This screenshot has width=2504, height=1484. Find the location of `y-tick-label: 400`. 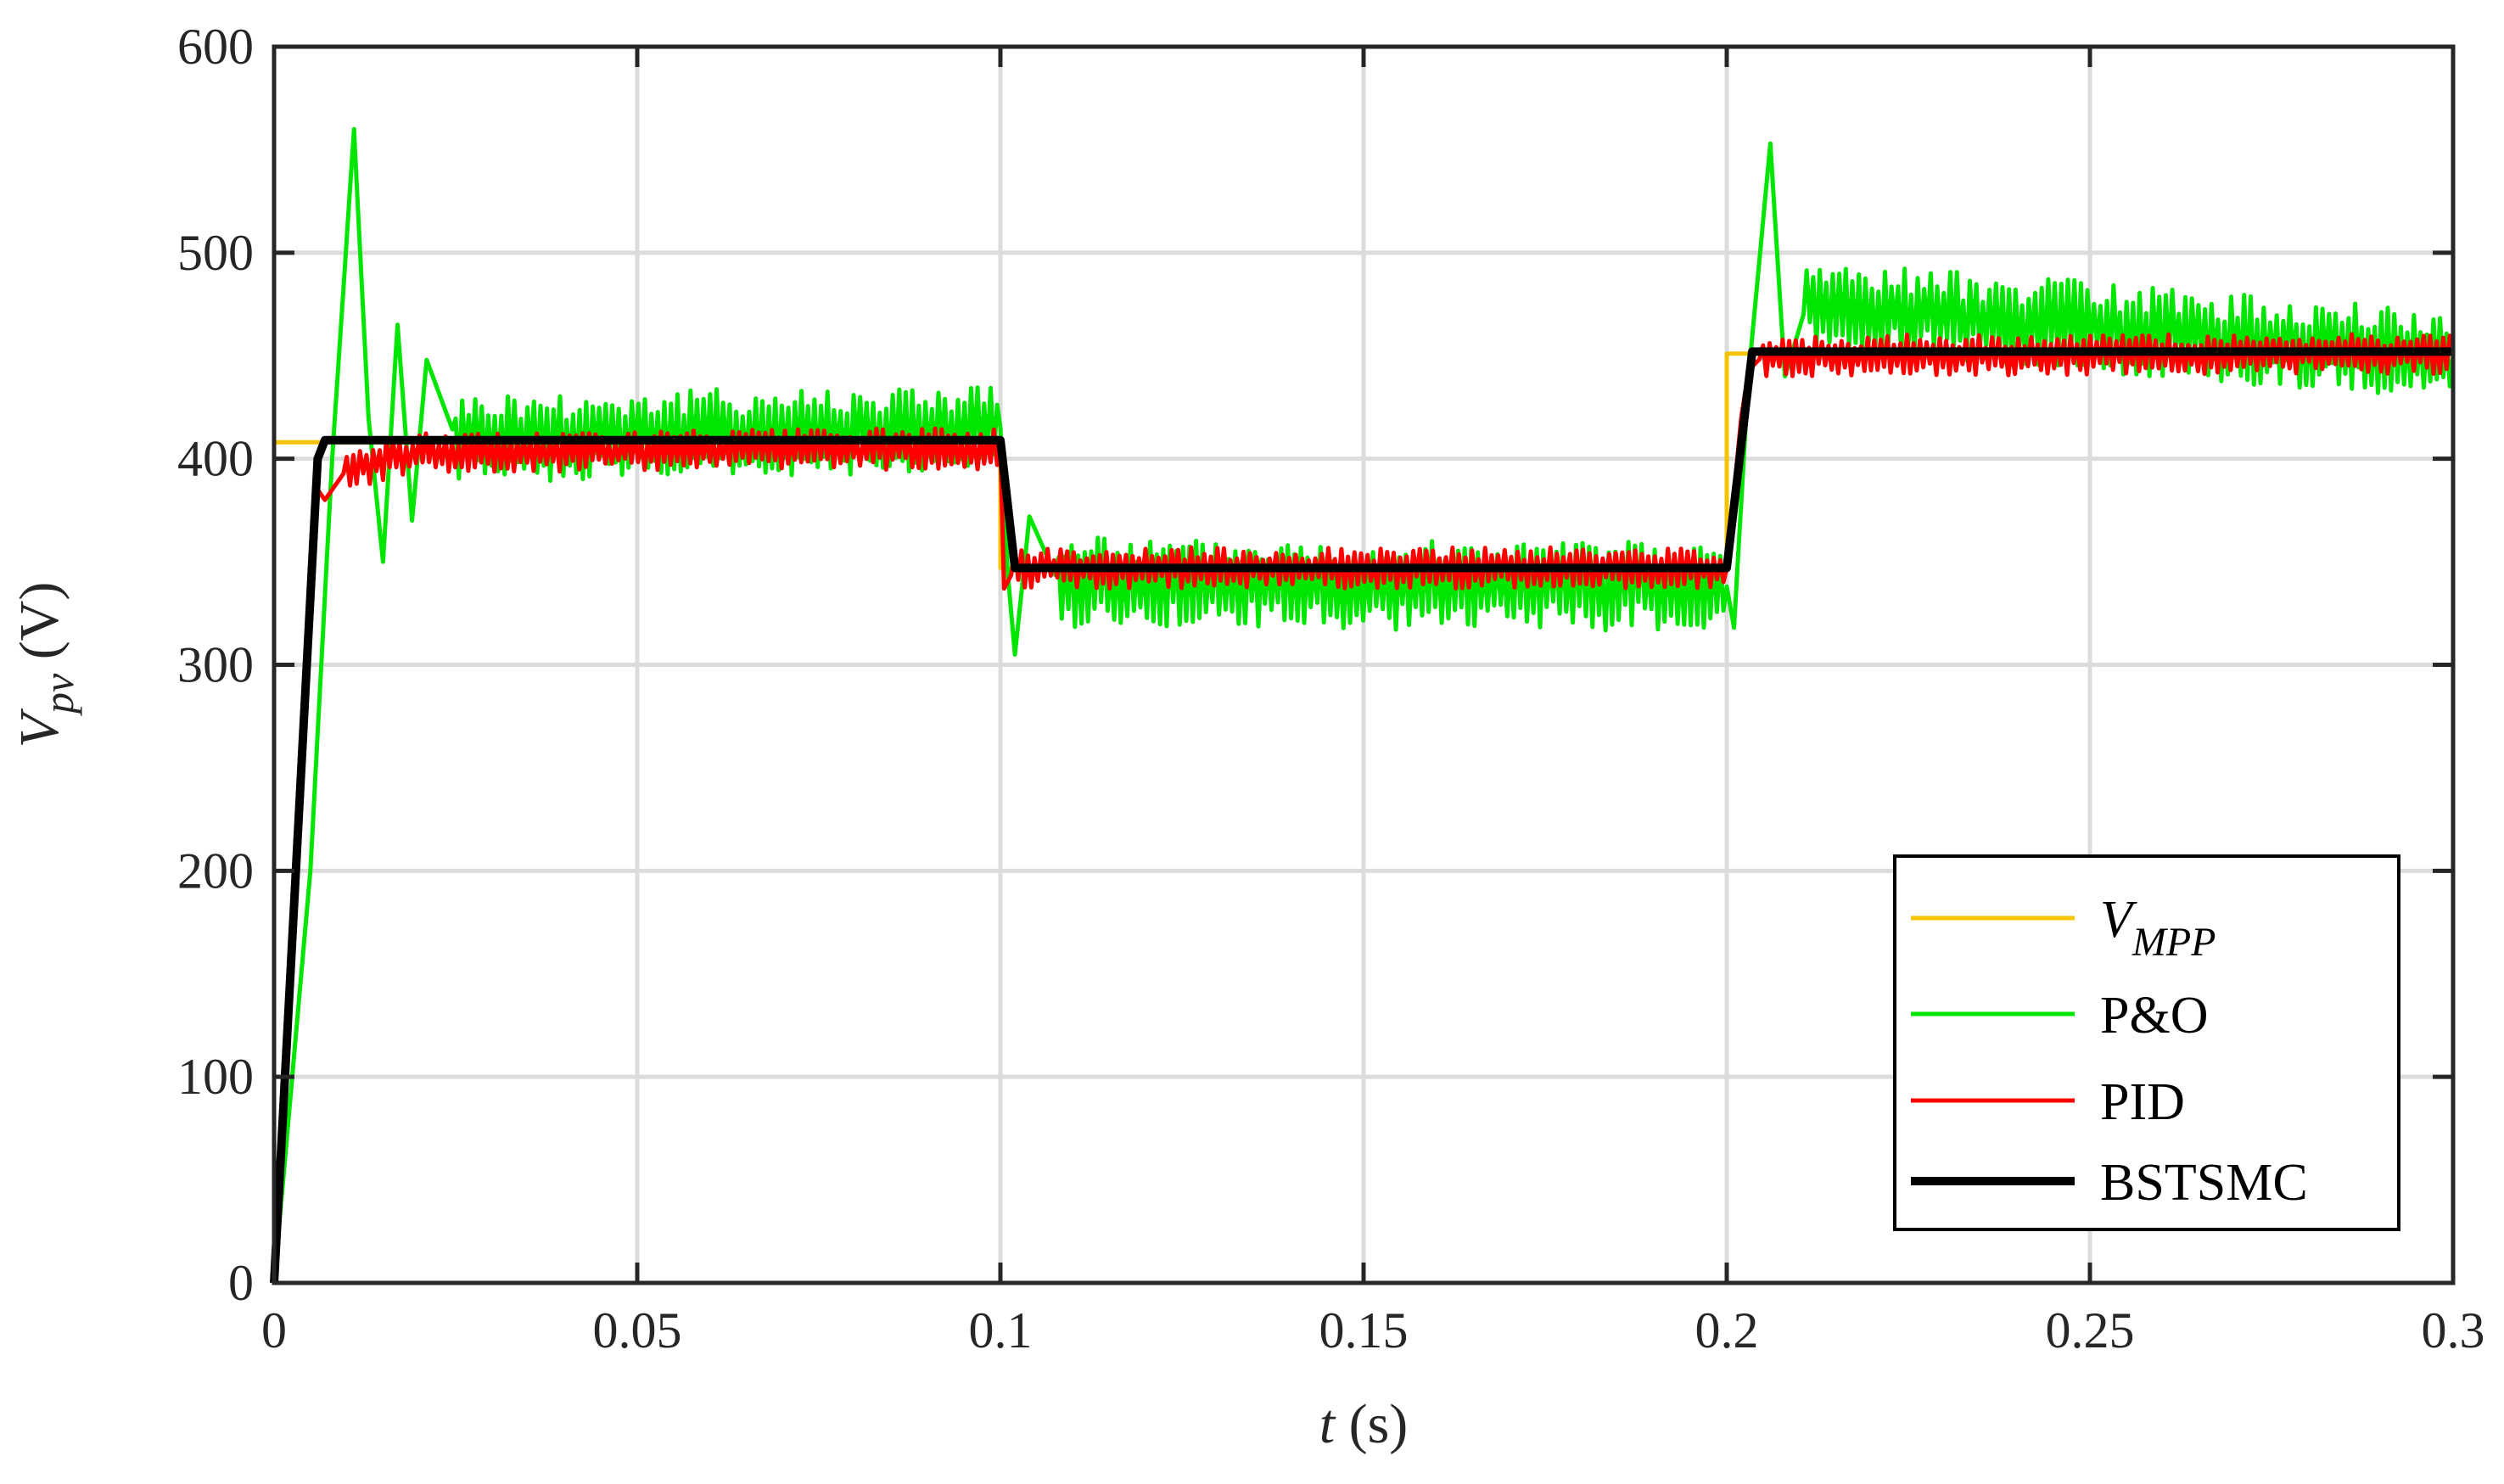

y-tick-label: 400 is located at coordinates (215, 459).